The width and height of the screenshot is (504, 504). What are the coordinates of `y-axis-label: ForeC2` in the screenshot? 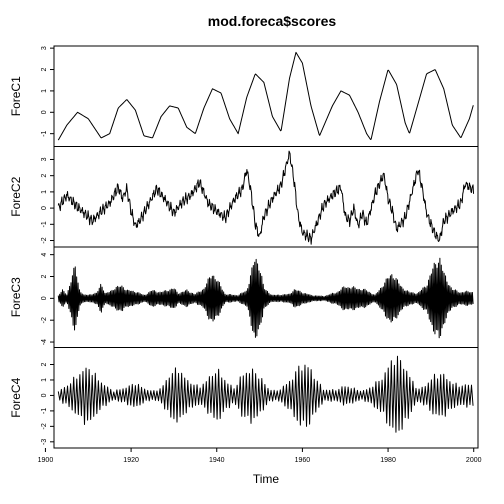 It's located at (16, 196).